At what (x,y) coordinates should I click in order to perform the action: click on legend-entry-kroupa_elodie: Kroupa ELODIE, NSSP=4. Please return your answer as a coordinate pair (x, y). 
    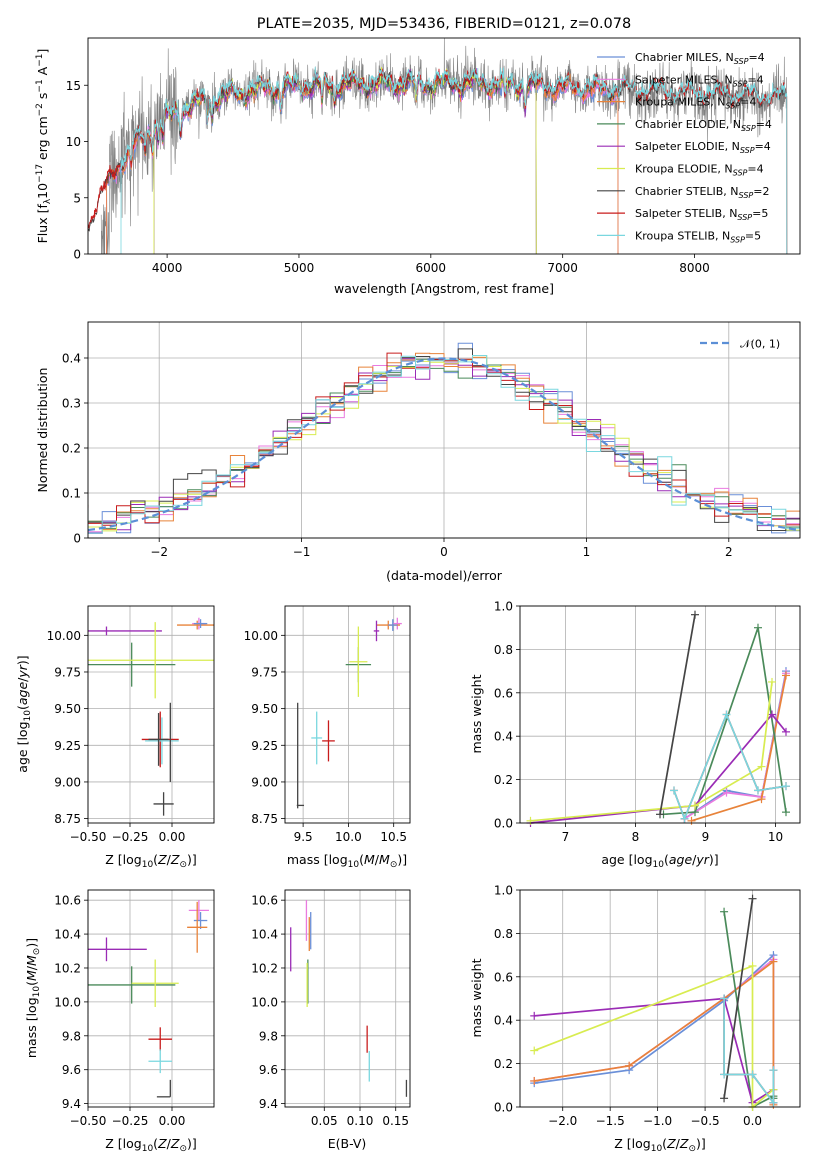
    Looking at the image, I should click on (699, 170).